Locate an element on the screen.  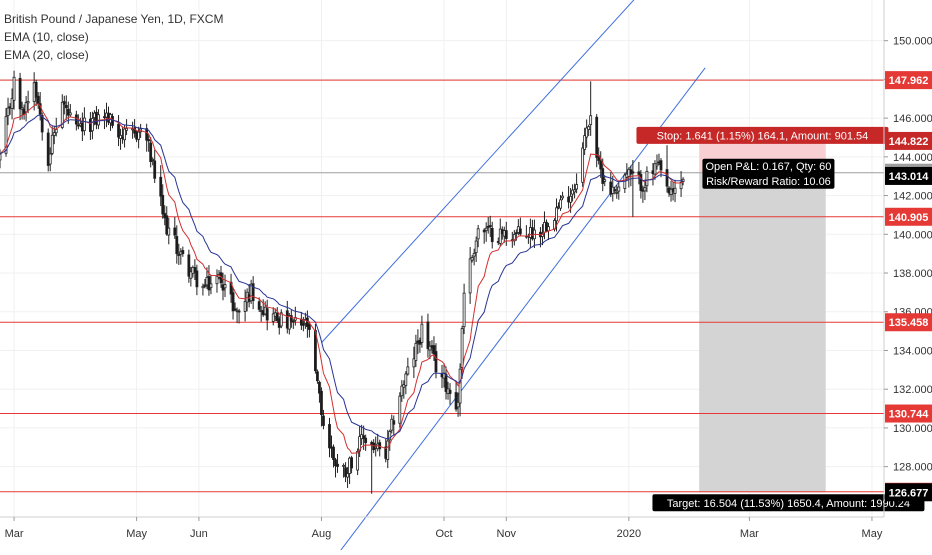
level-badge-2: 135.458 is located at coordinates (908, 322).